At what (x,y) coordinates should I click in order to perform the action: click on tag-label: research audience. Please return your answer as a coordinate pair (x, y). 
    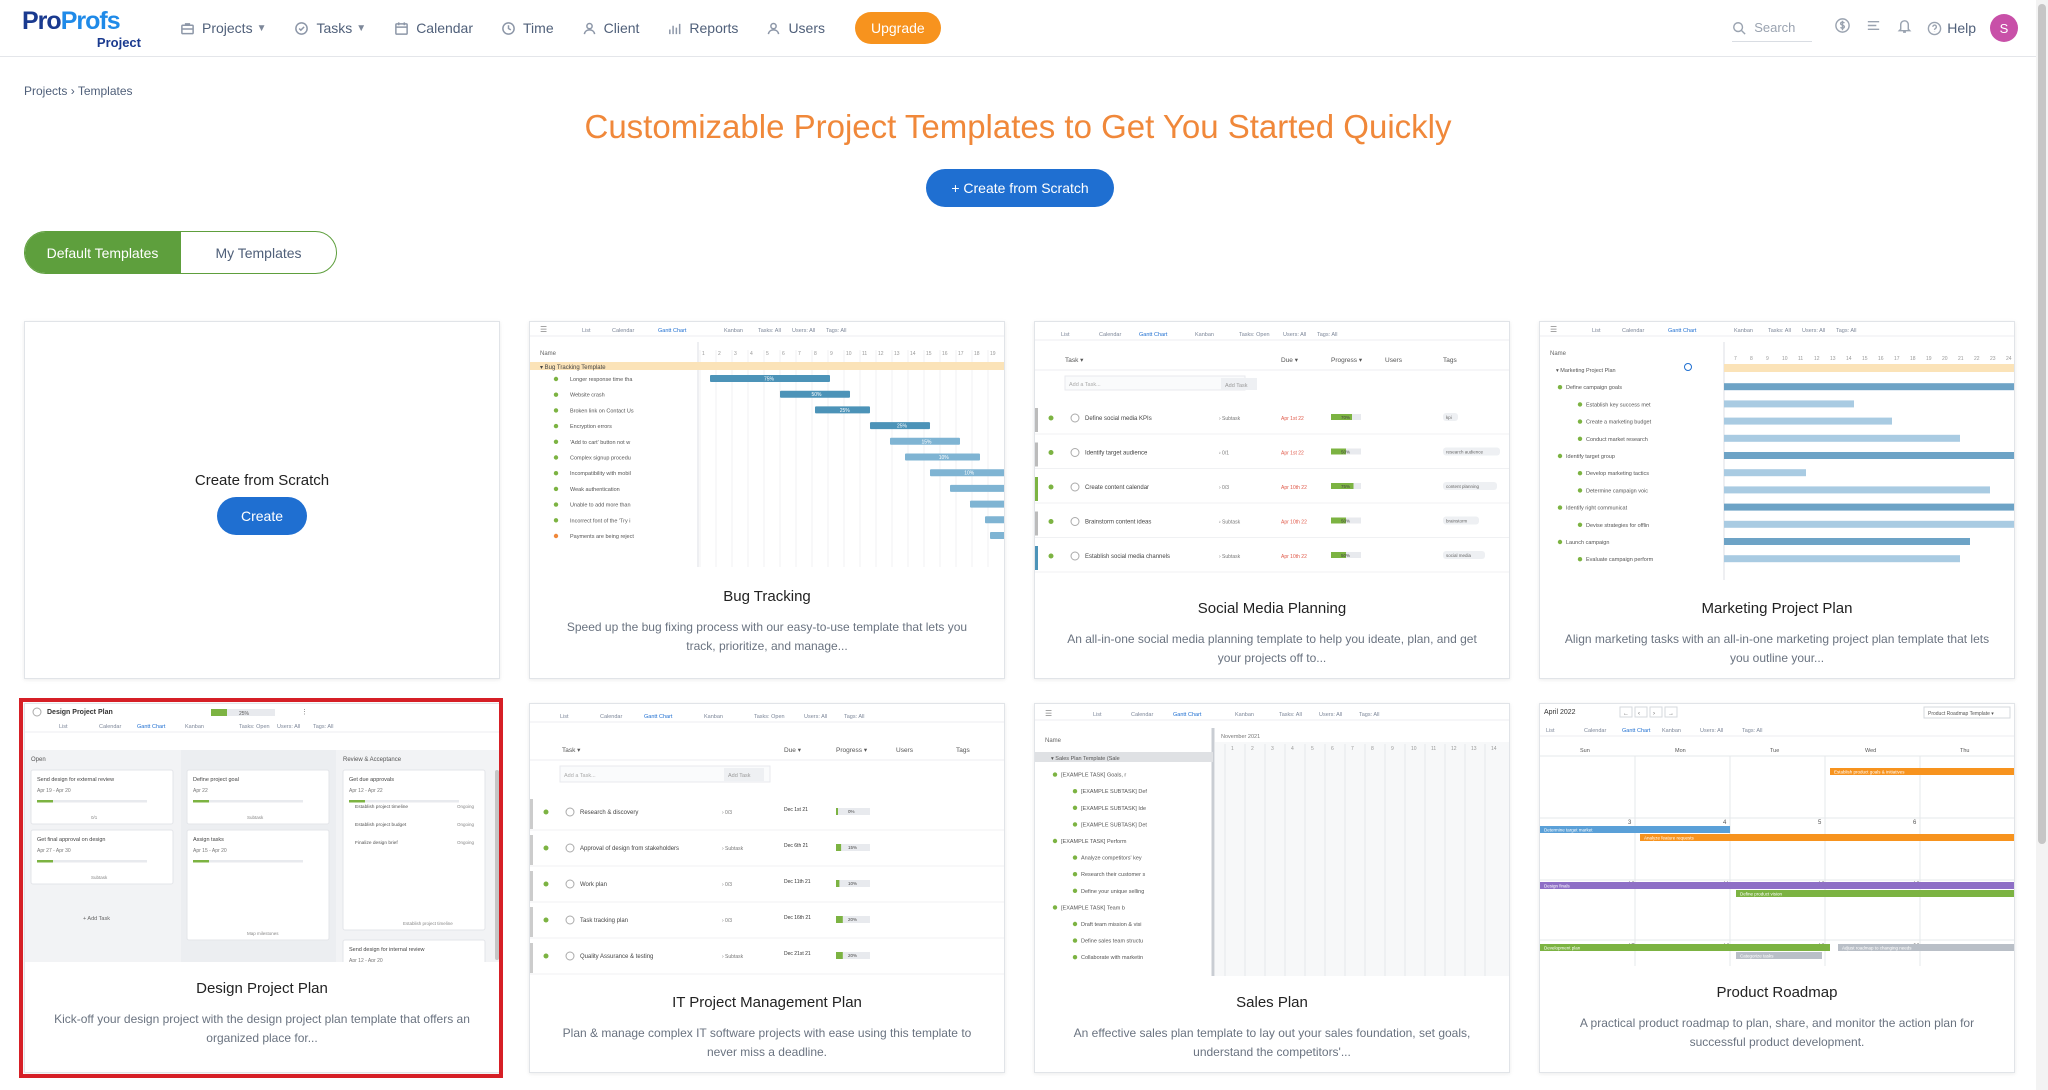
    Looking at the image, I should click on (1465, 452).